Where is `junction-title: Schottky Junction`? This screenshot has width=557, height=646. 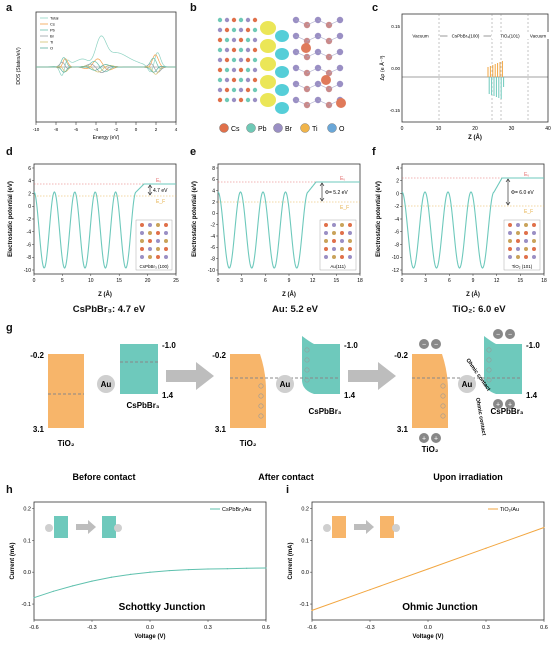 junction-title: Schottky Junction is located at coordinates (162, 607).